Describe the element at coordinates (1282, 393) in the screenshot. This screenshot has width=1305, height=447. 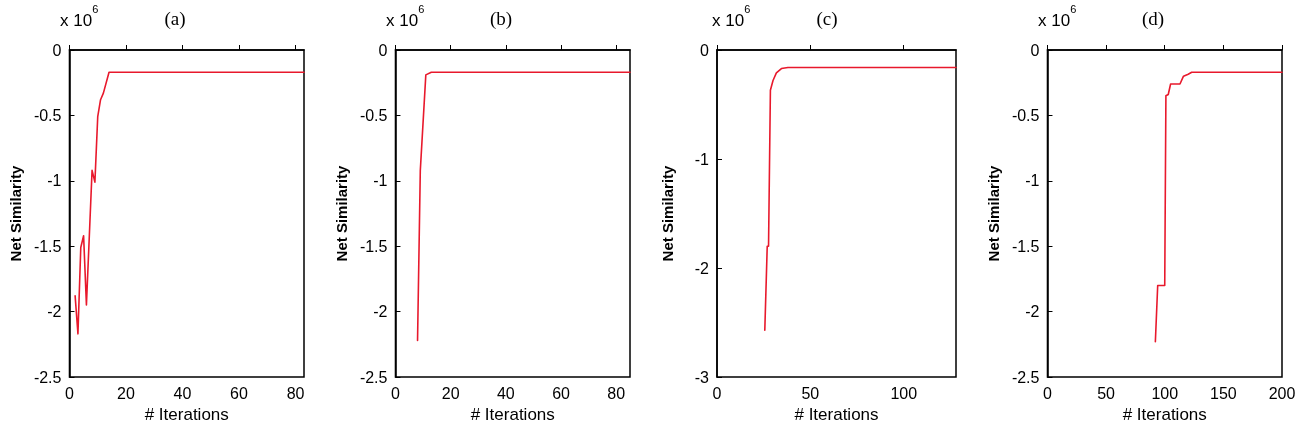
I see `x-tick-label: 200` at that location.